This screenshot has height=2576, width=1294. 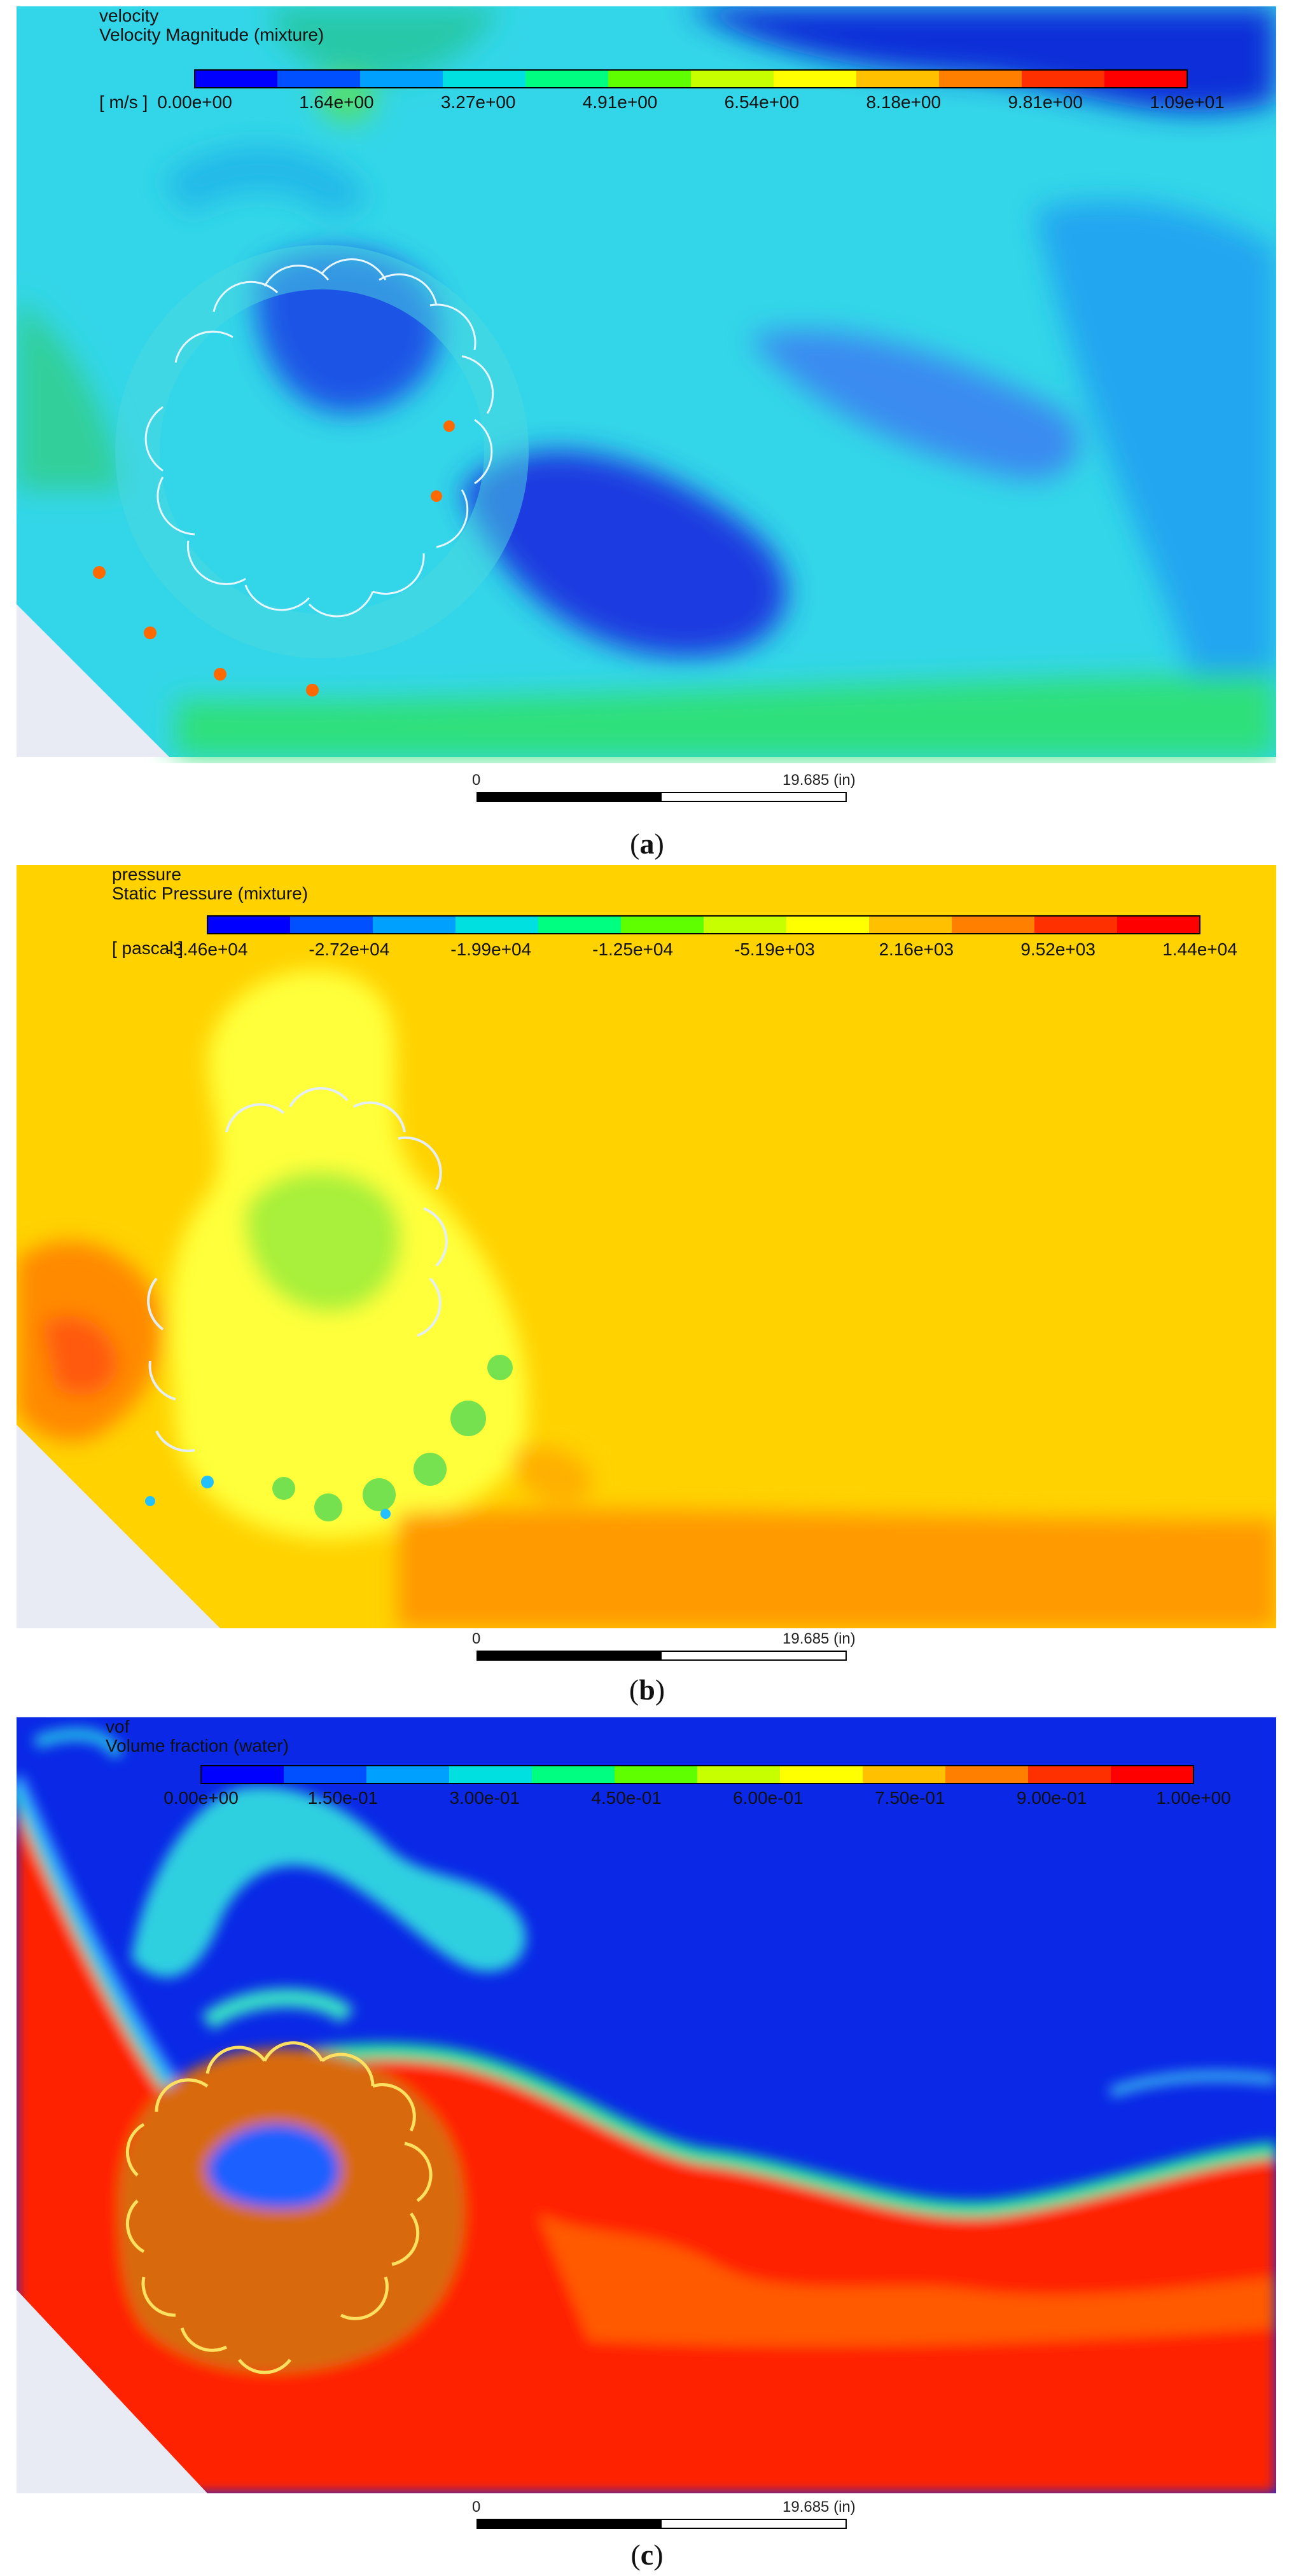 What do you see at coordinates (769, 1798) in the screenshot?
I see `colorbar-tick-label: 6.00e-01` at bounding box center [769, 1798].